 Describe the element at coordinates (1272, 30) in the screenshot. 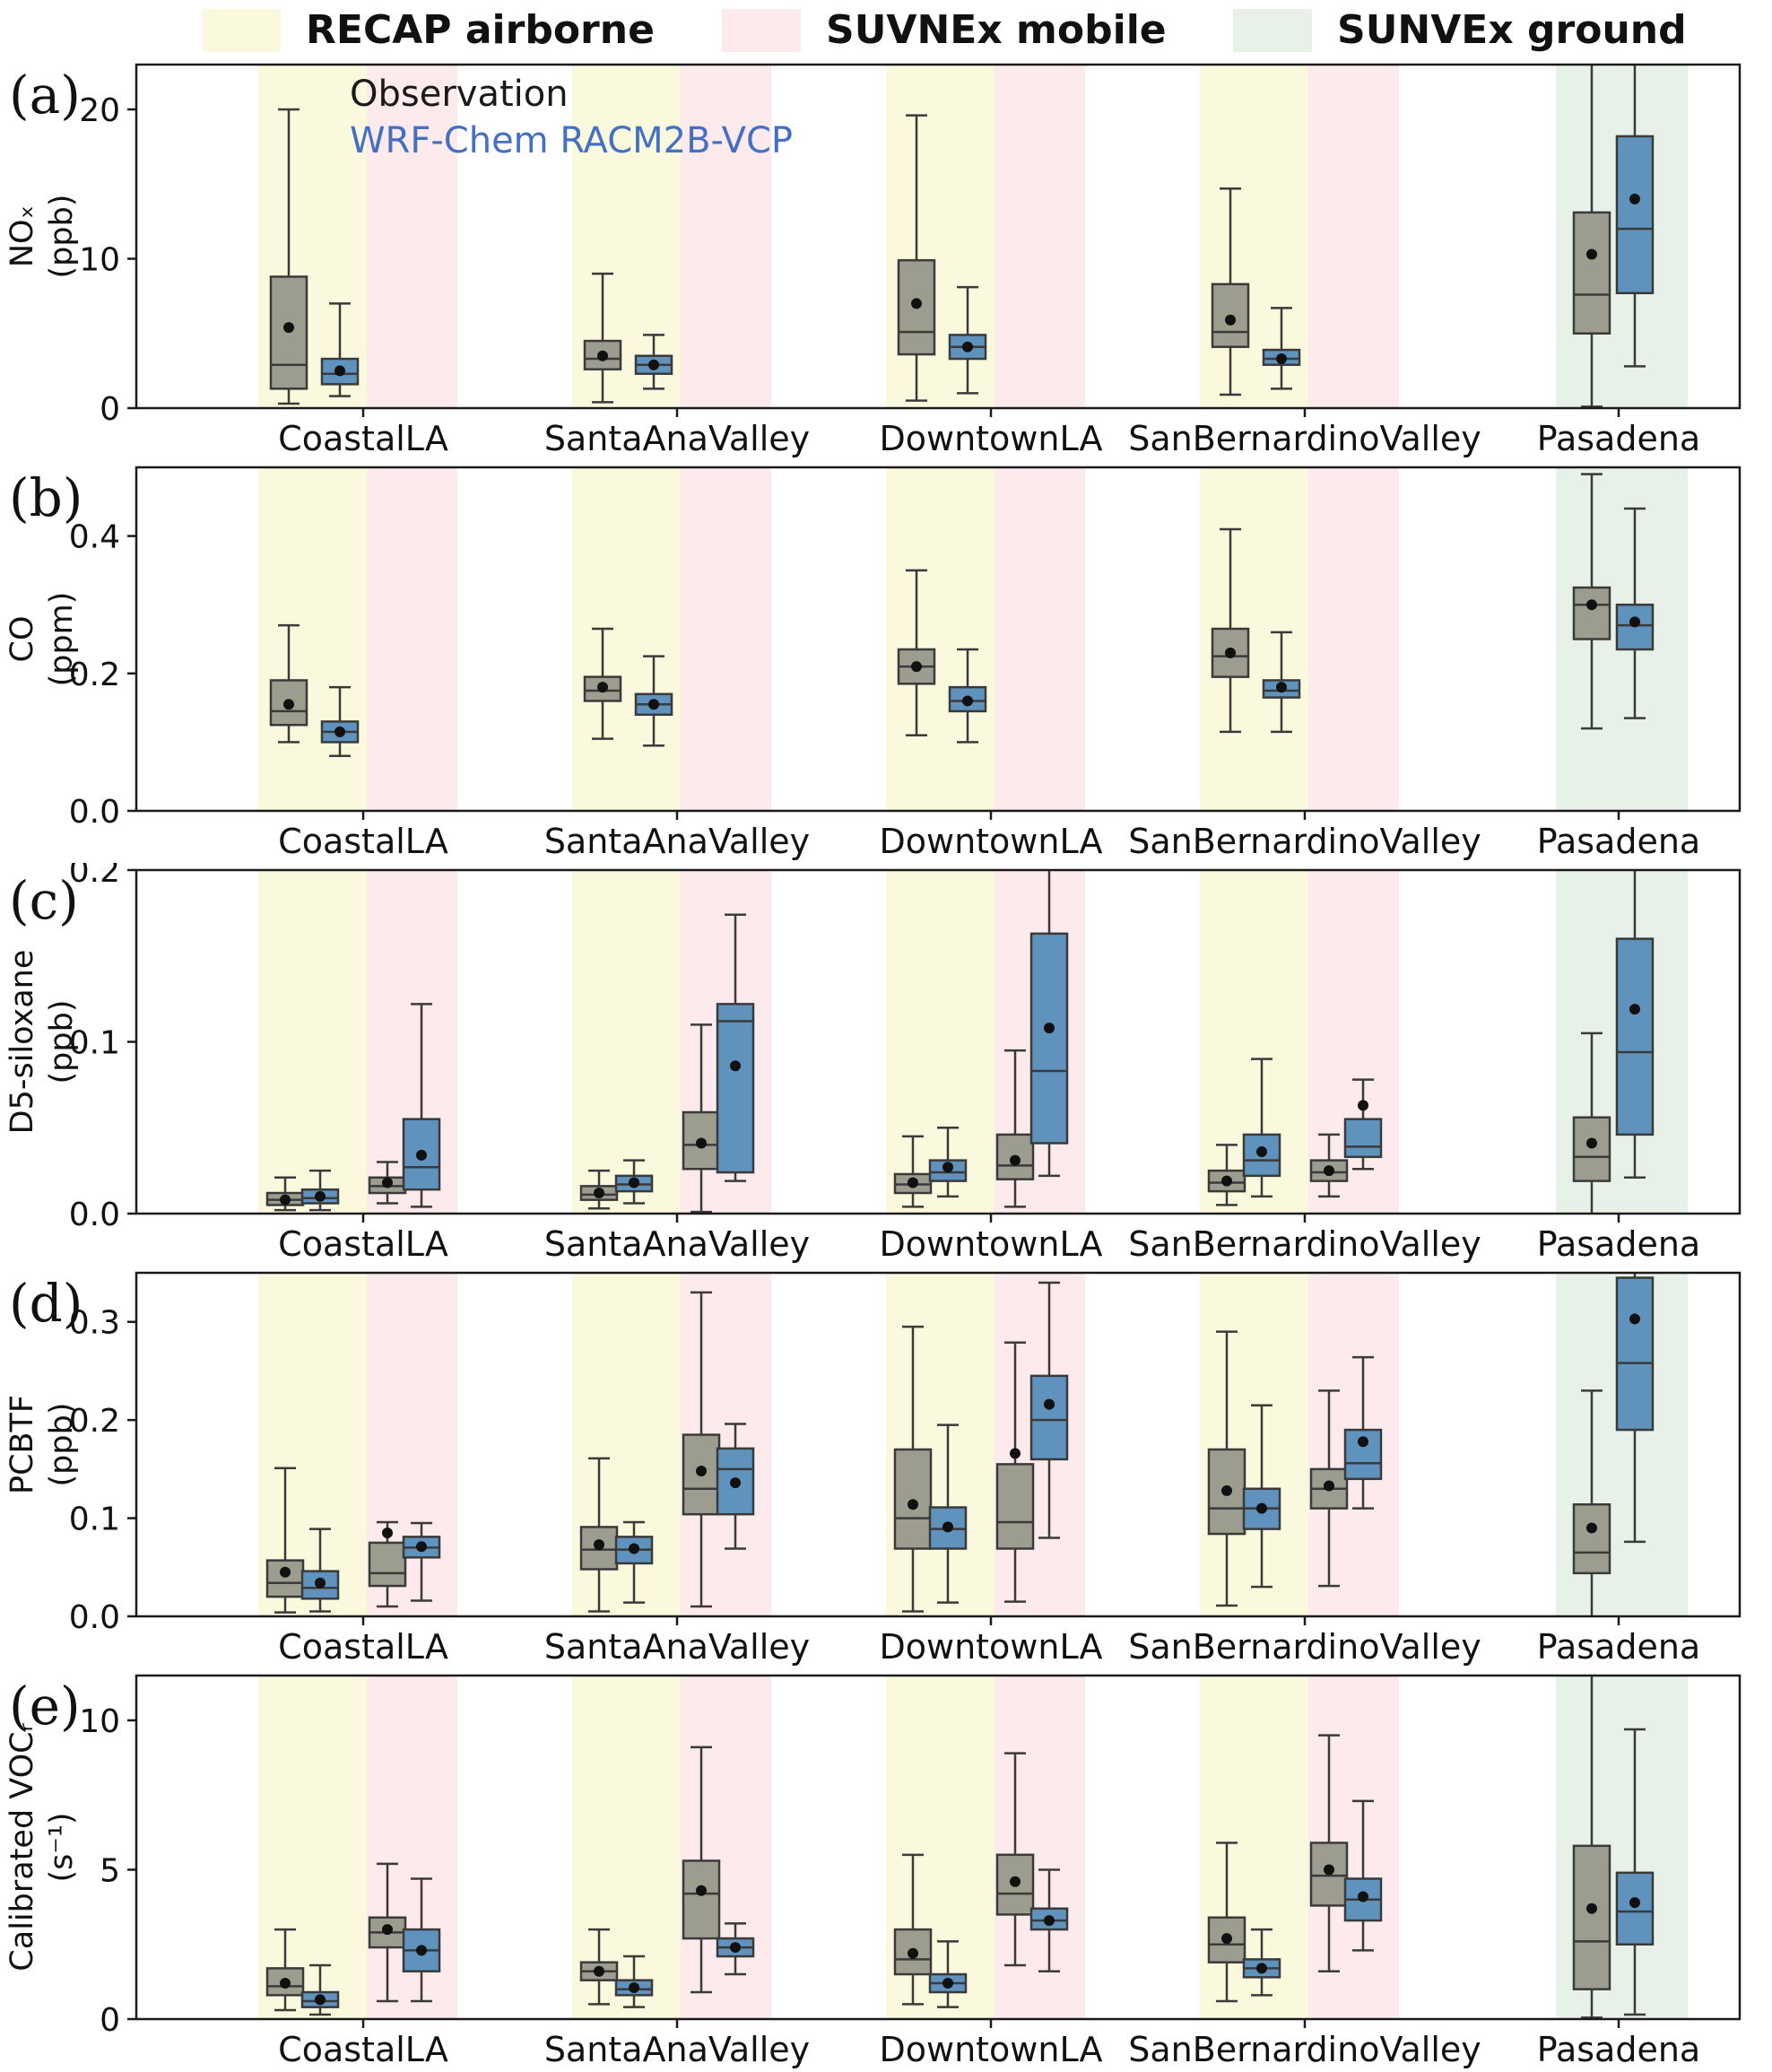

I see `sunvex-ground-swatch` at that location.